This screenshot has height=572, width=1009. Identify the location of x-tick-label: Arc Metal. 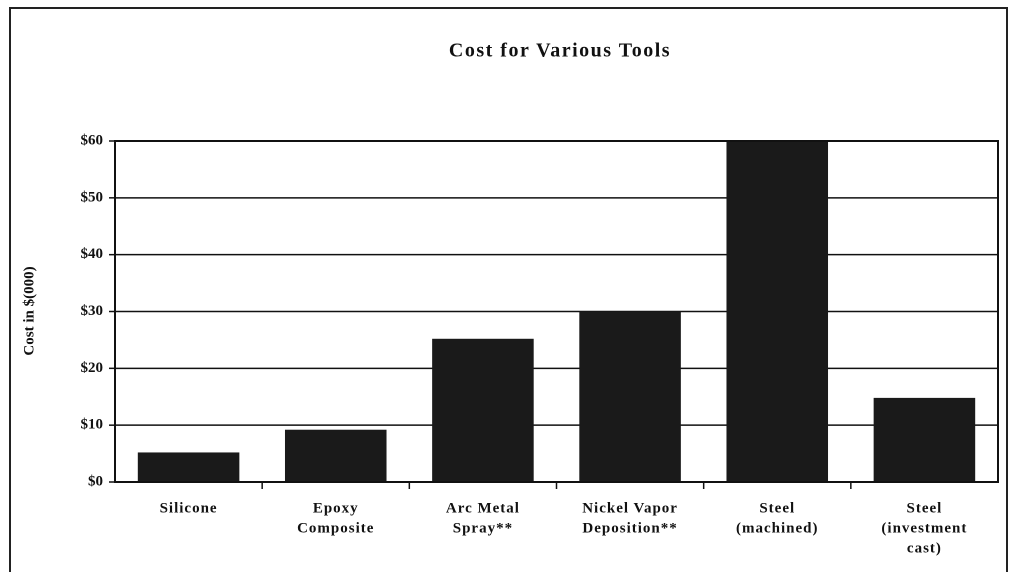
(483, 508).